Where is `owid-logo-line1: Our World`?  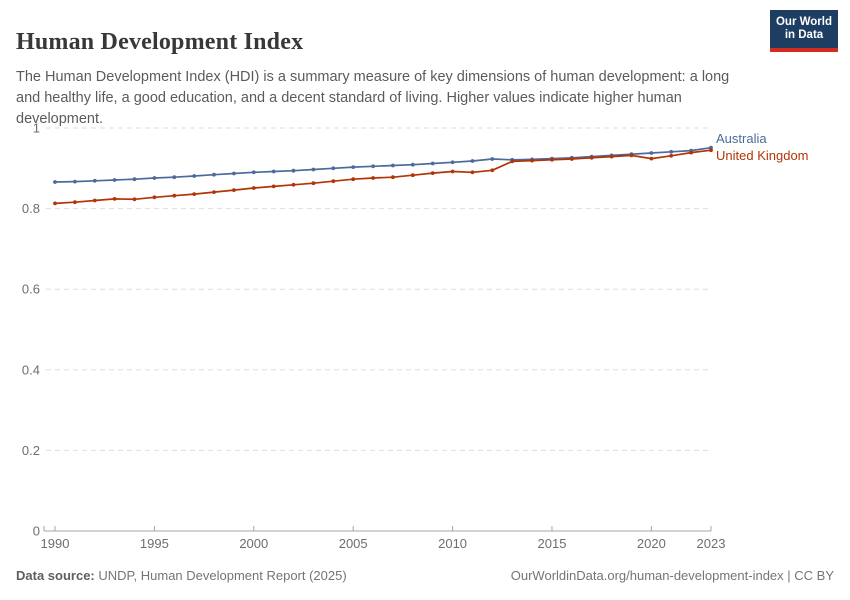
owid-logo-line1: Our World is located at coordinates (803, 22).